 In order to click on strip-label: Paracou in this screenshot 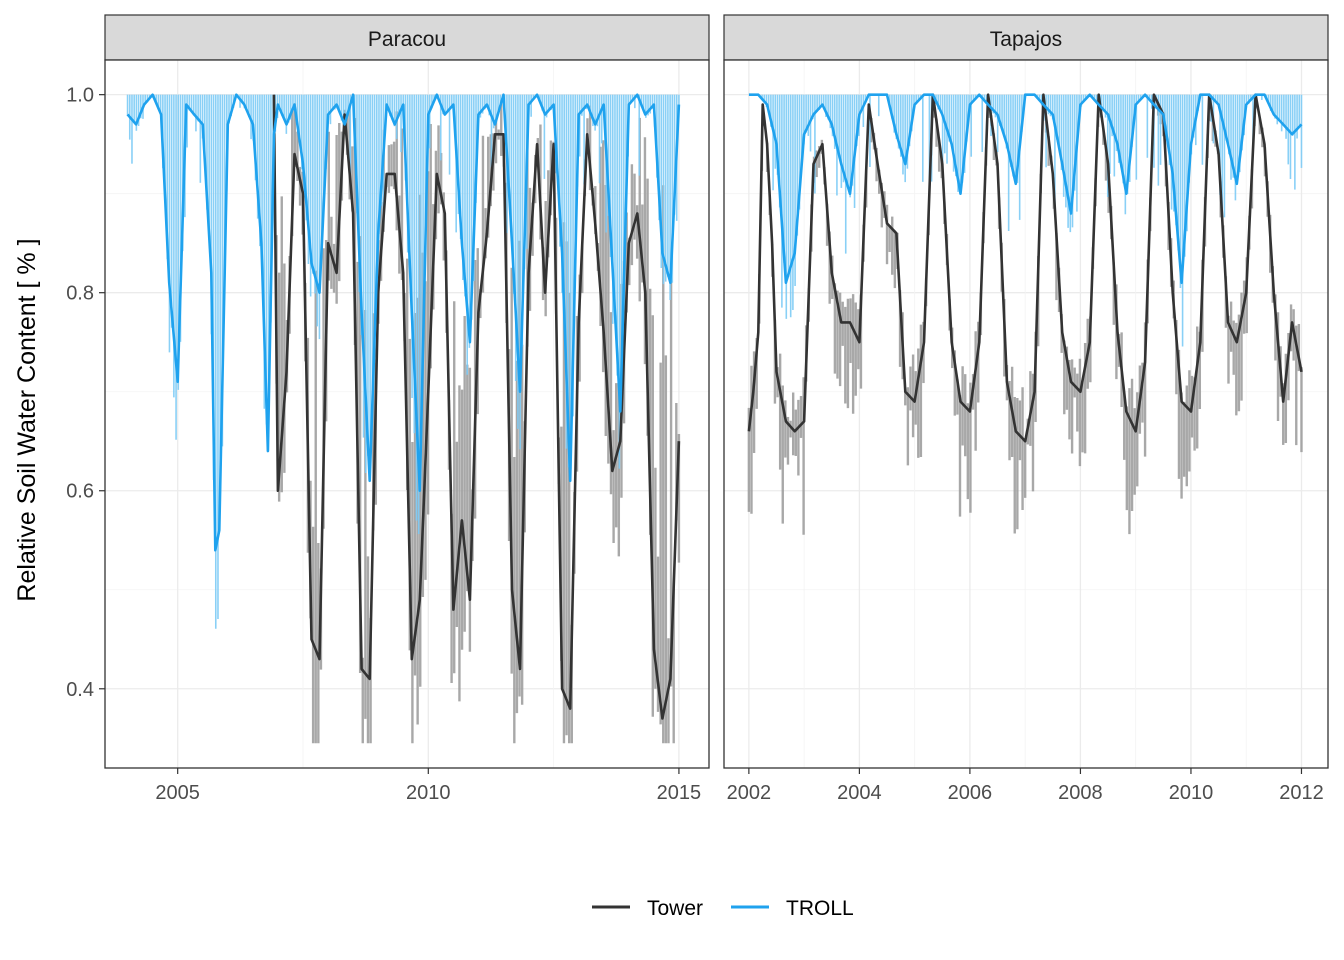, I will do `click(407, 39)`.